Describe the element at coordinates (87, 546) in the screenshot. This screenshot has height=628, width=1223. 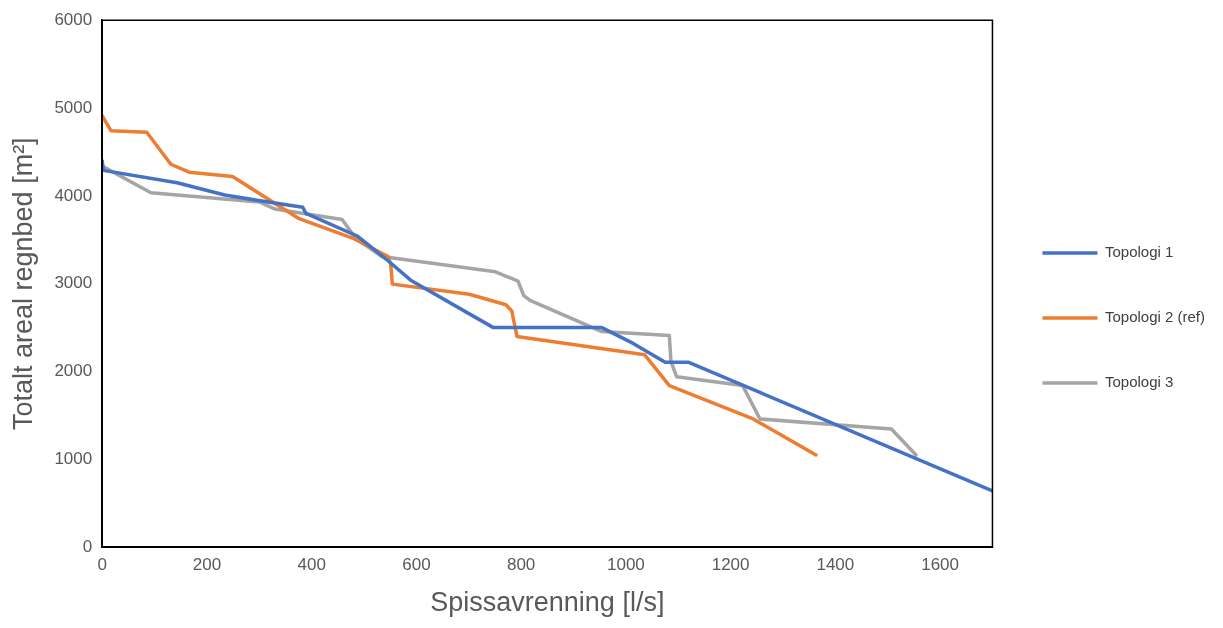
I see `y-tick-label: 0` at that location.